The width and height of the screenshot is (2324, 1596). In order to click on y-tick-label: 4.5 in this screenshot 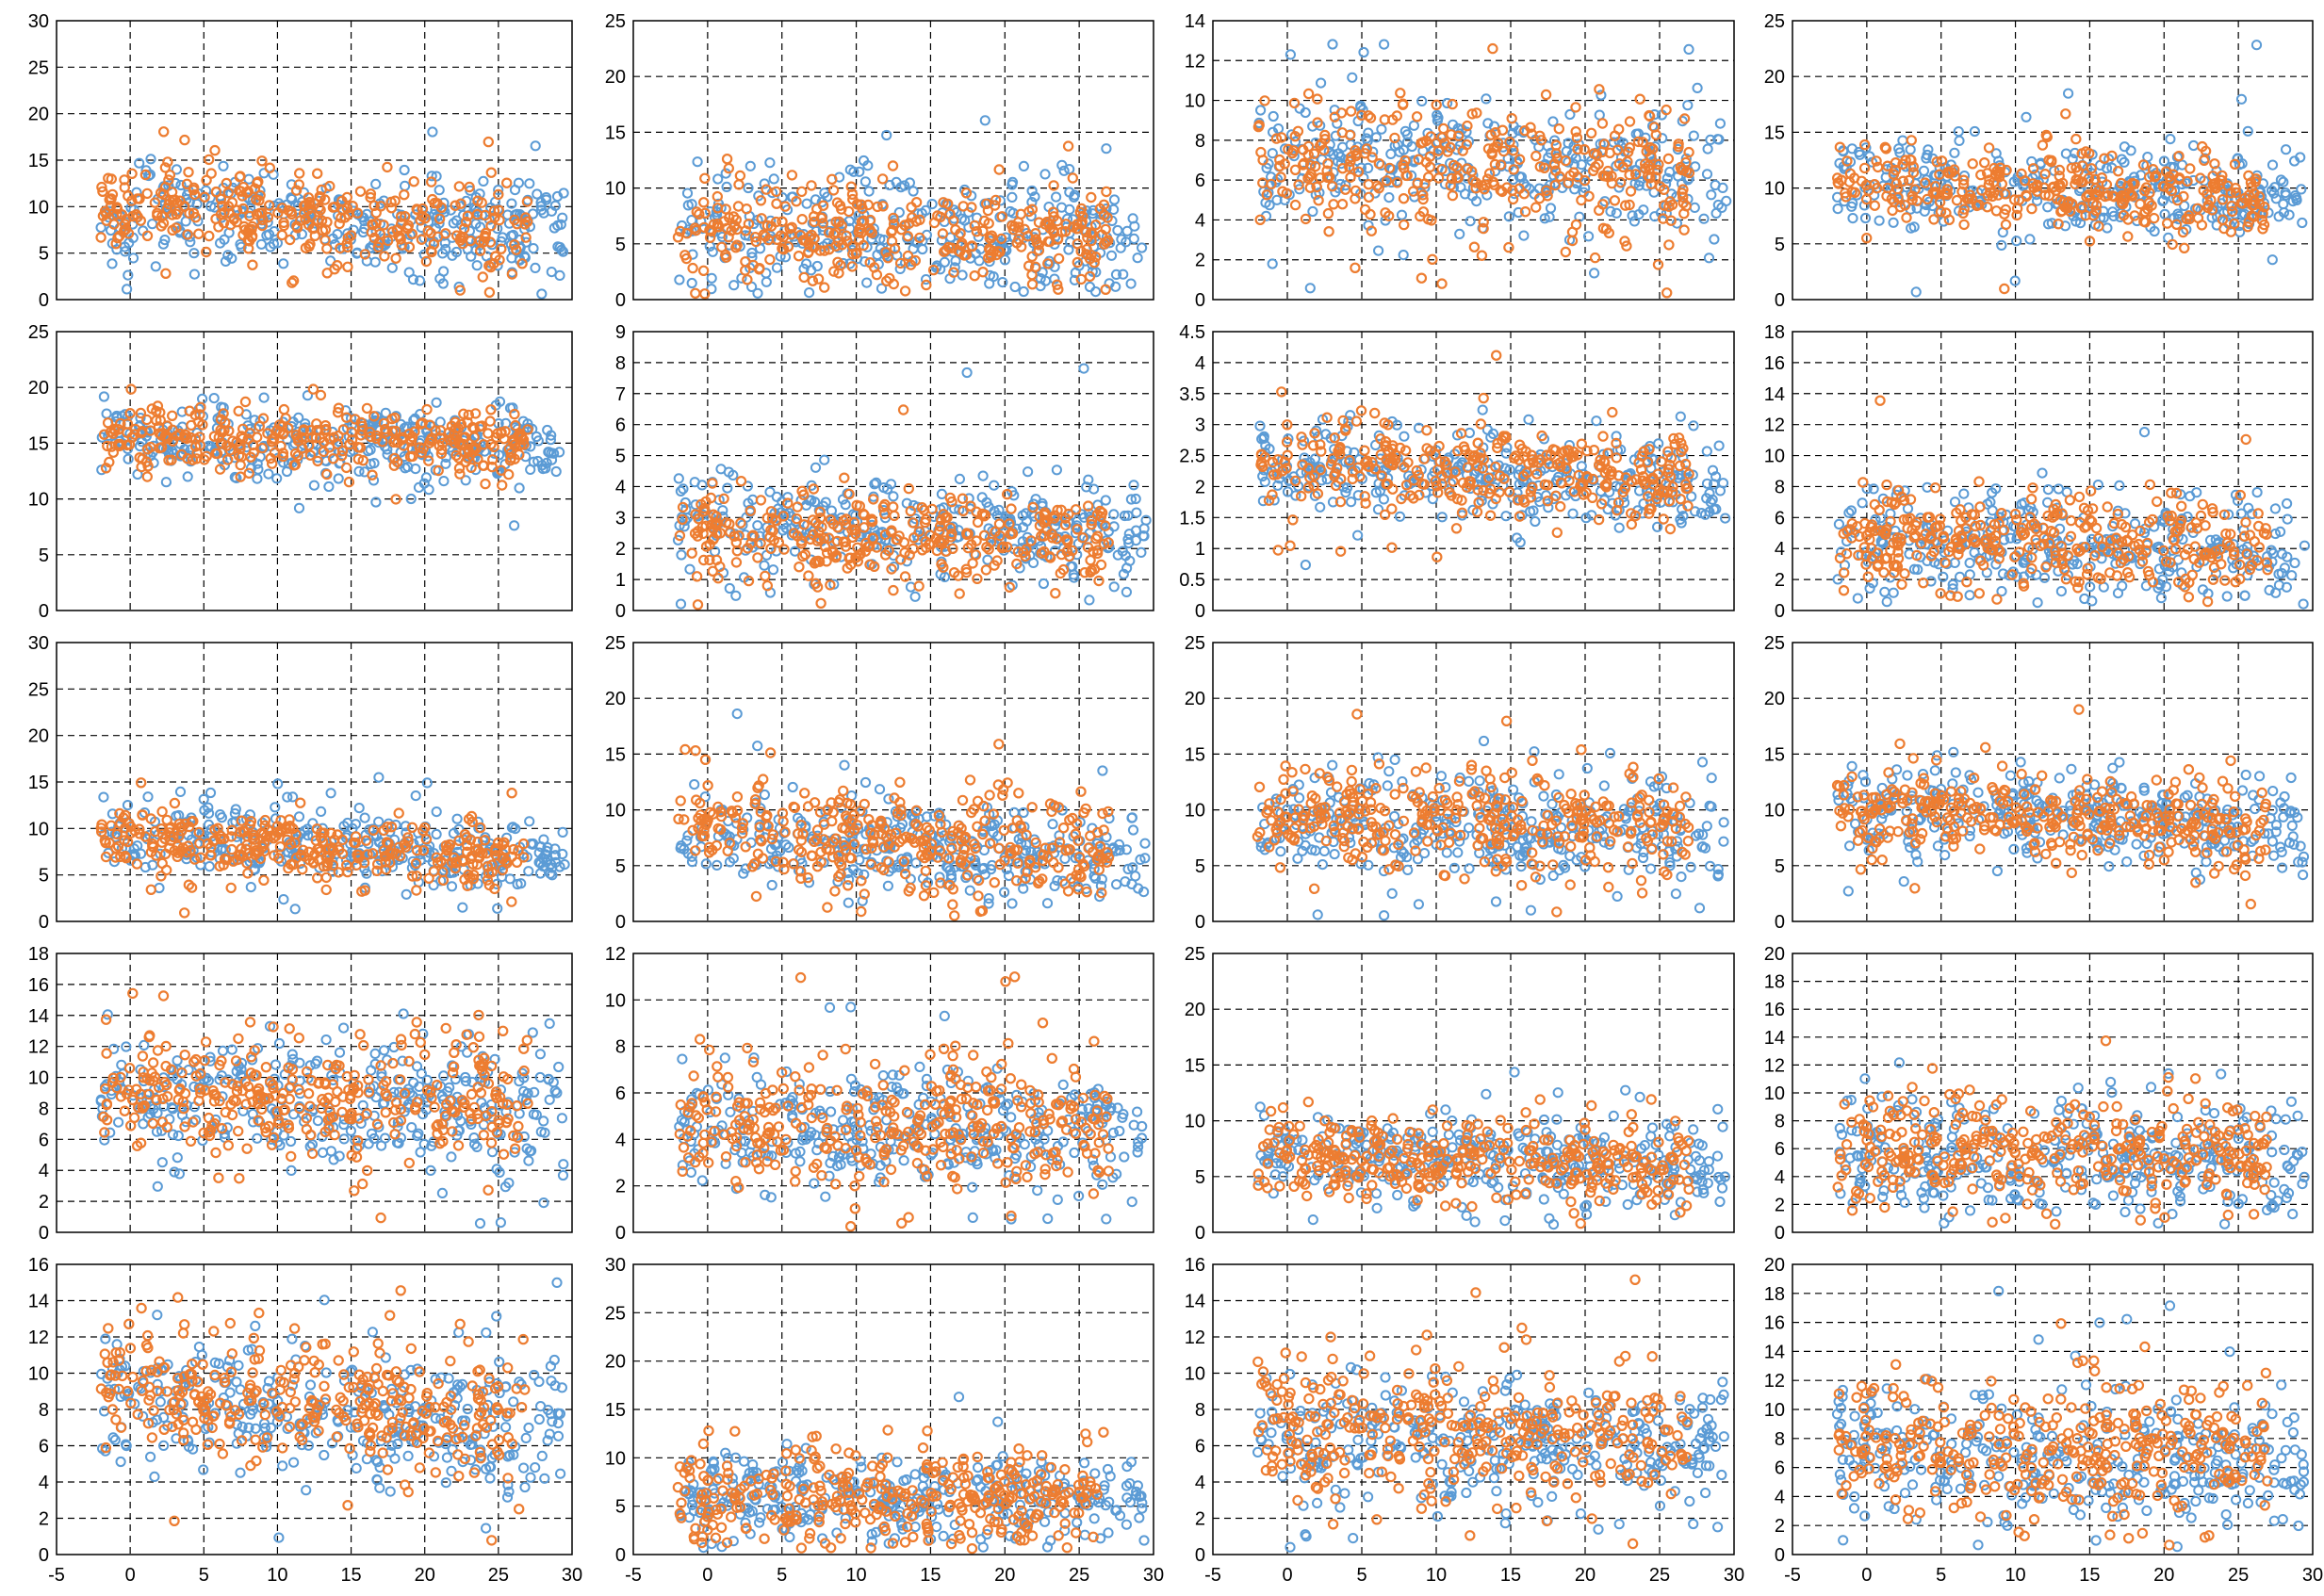, I will do `click(1192, 332)`.